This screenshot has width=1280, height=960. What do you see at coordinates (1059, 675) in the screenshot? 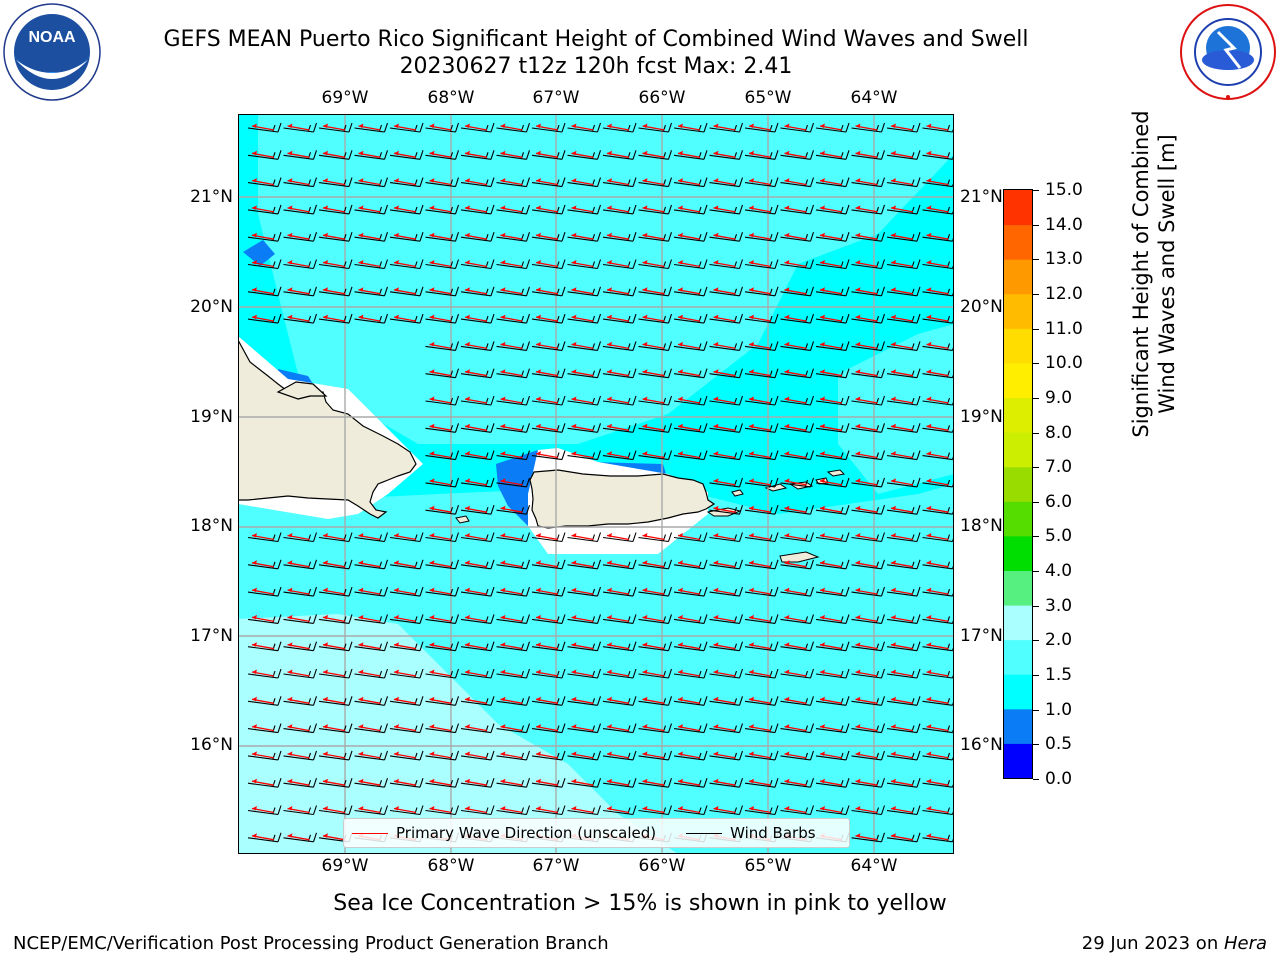
I see `colorbar-tick-label: 1.5` at bounding box center [1059, 675].